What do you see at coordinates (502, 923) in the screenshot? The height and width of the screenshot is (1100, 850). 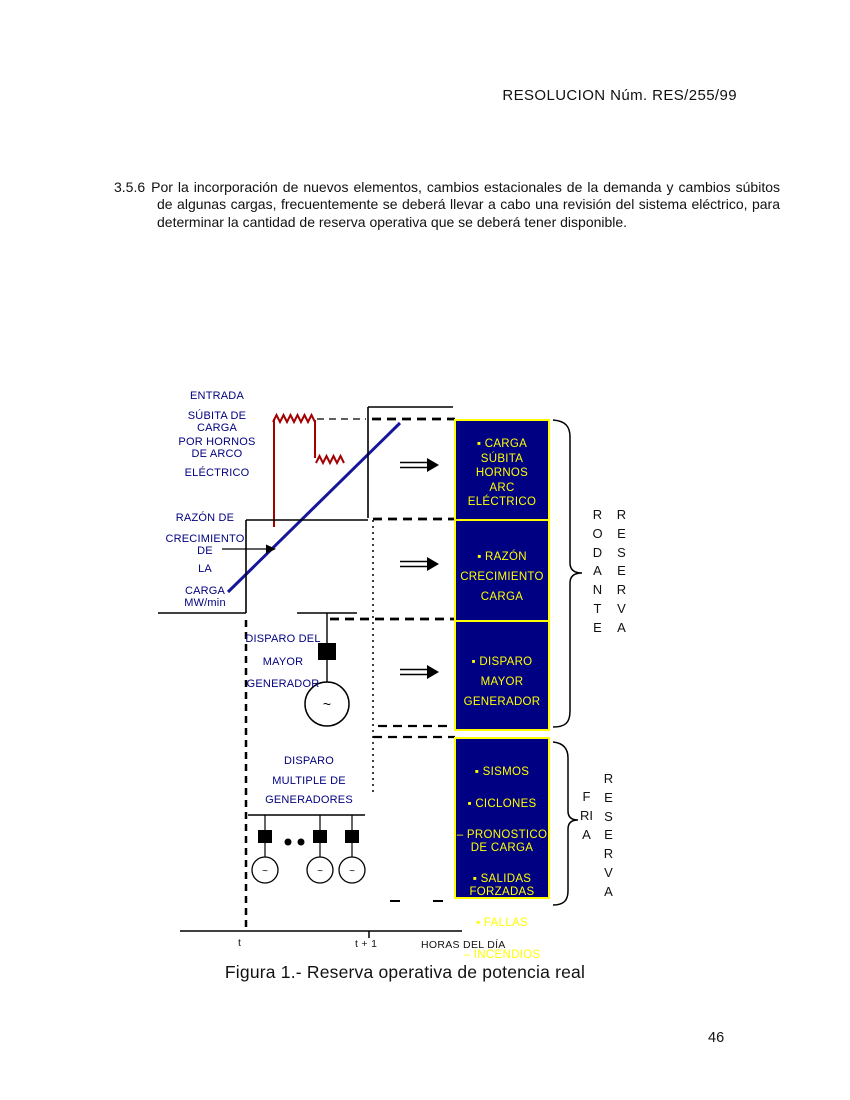 I see `list-item: ▪ FALLAS` at bounding box center [502, 923].